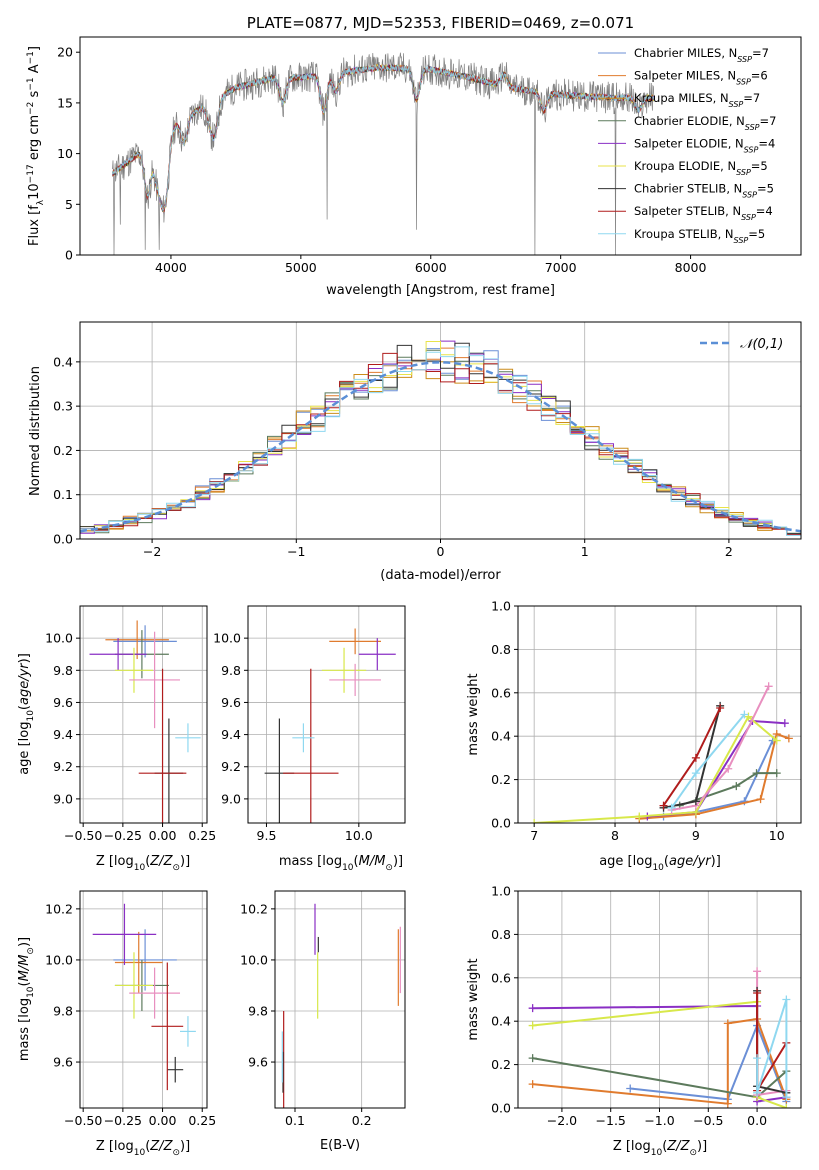  I want to click on y-axis-label: Normed distribution, so click(35, 431).